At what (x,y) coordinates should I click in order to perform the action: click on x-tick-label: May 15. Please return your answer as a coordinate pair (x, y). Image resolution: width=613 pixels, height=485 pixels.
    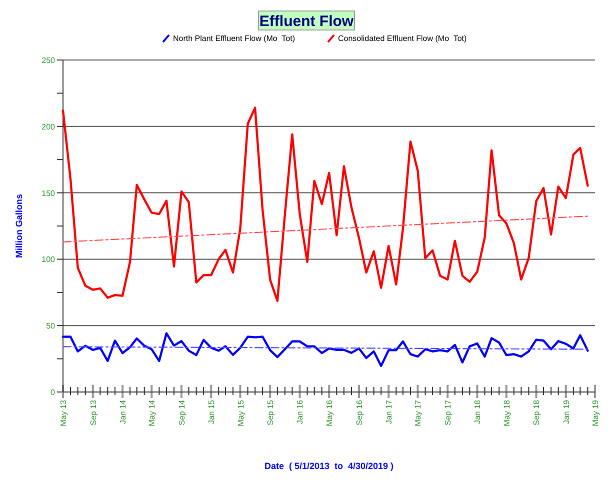
    Looking at the image, I should click on (241, 412).